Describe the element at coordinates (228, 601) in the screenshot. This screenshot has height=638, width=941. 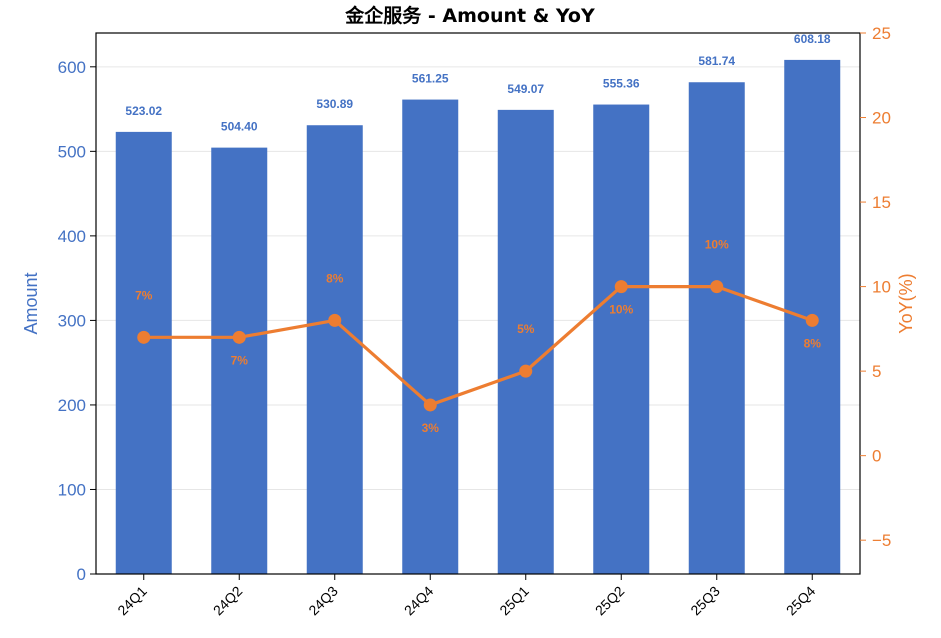
I see `x-tick-label: 24Q2` at that location.